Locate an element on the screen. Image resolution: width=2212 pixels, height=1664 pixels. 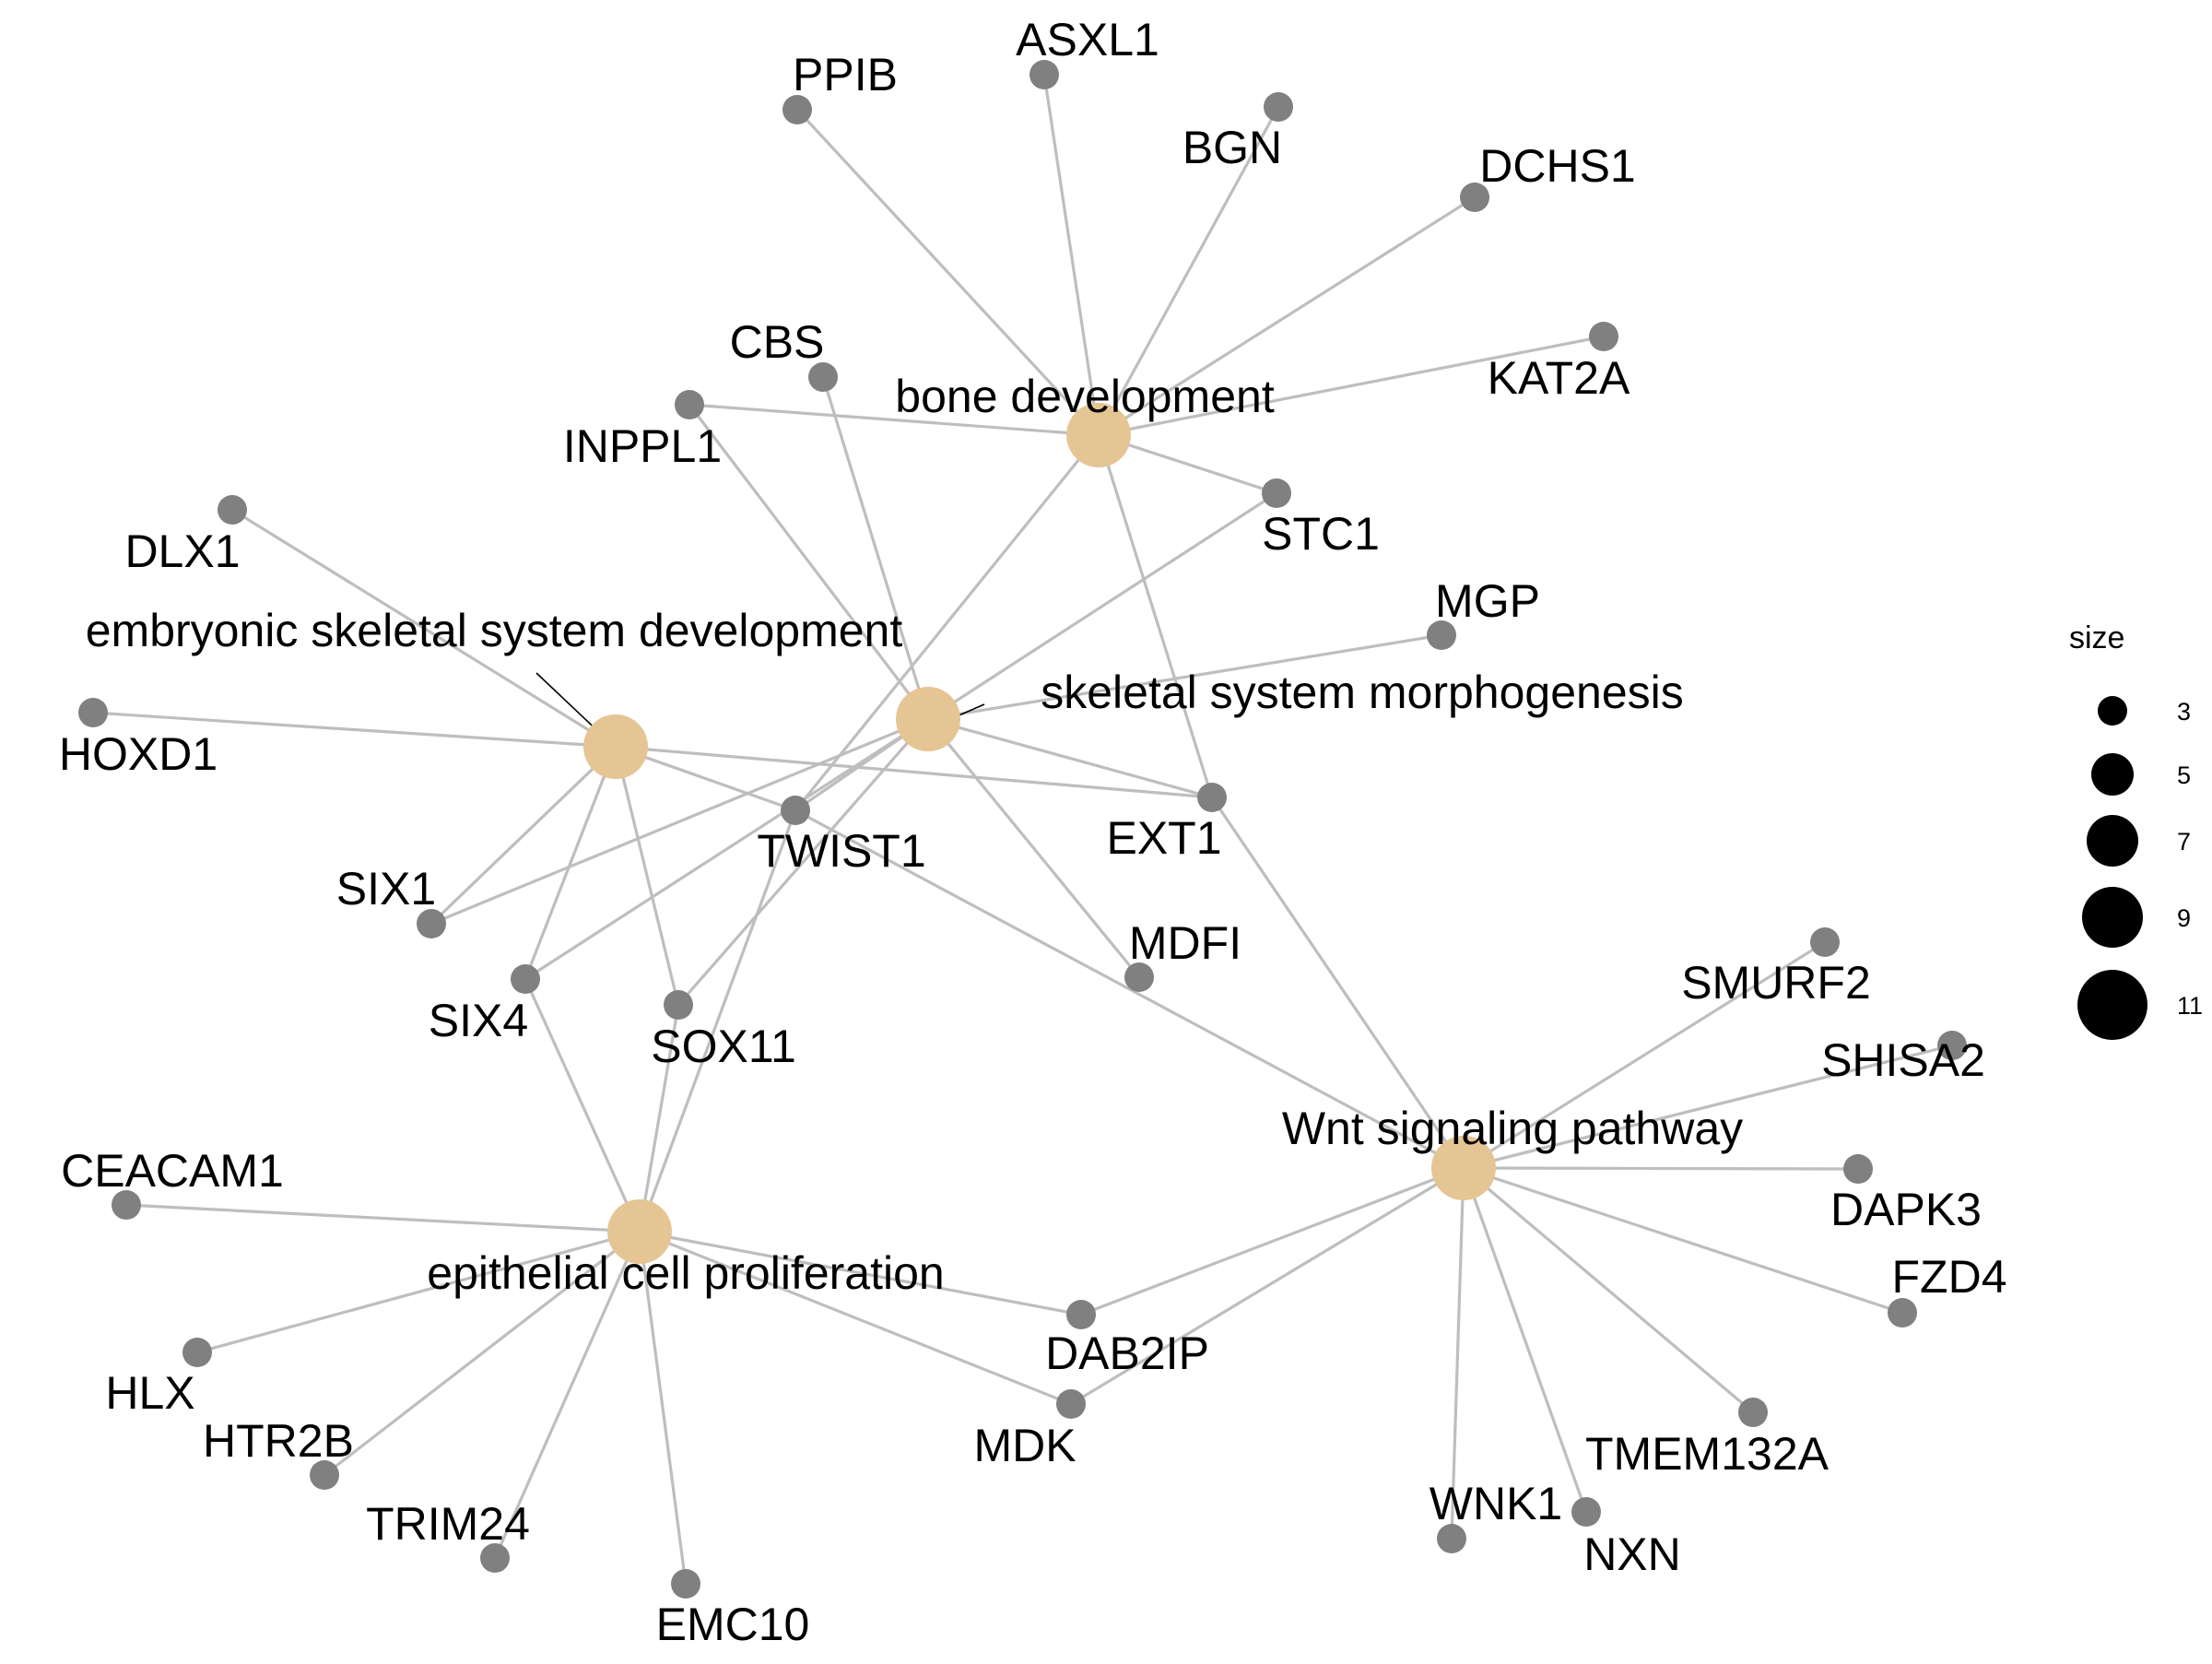
gene-node-mgp is located at coordinates (1441, 635).